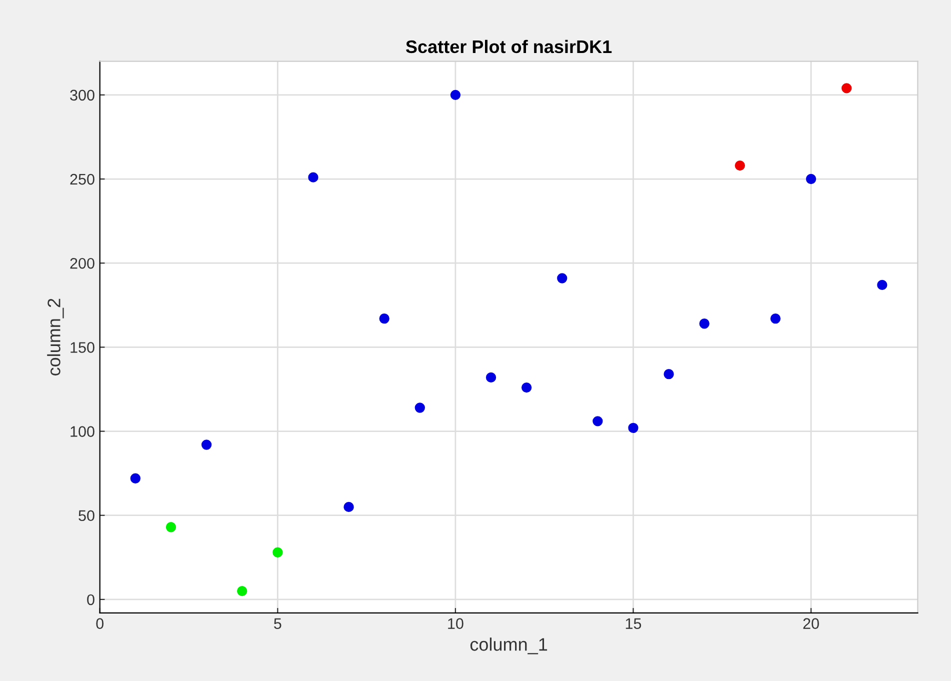 The image size is (951, 681). What do you see at coordinates (811, 623) in the screenshot?
I see `x-tick-label: 20` at bounding box center [811, 623].